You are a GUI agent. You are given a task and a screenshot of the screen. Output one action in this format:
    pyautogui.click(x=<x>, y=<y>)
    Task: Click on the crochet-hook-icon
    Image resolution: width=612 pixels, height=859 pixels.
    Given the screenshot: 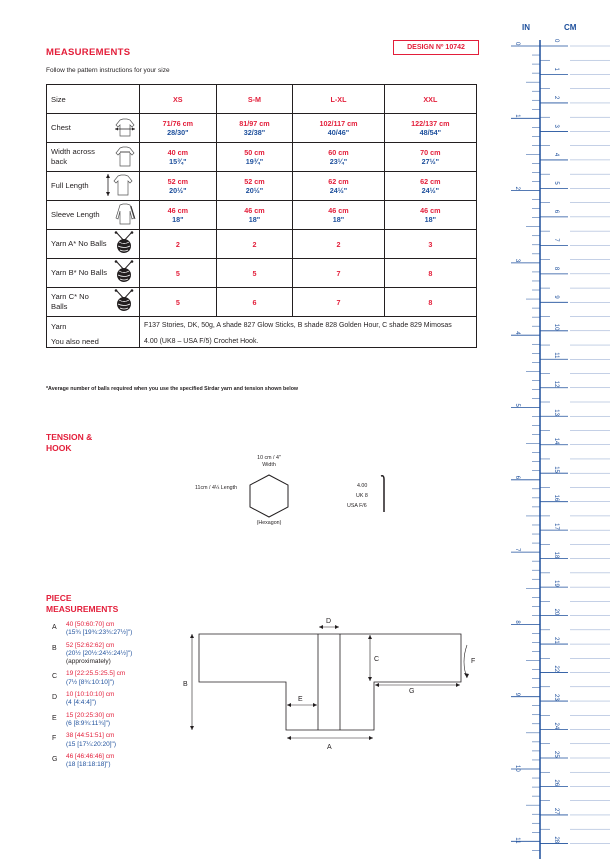 What is the action you would take?
    pyautogui.click(x=382, y=493)
    